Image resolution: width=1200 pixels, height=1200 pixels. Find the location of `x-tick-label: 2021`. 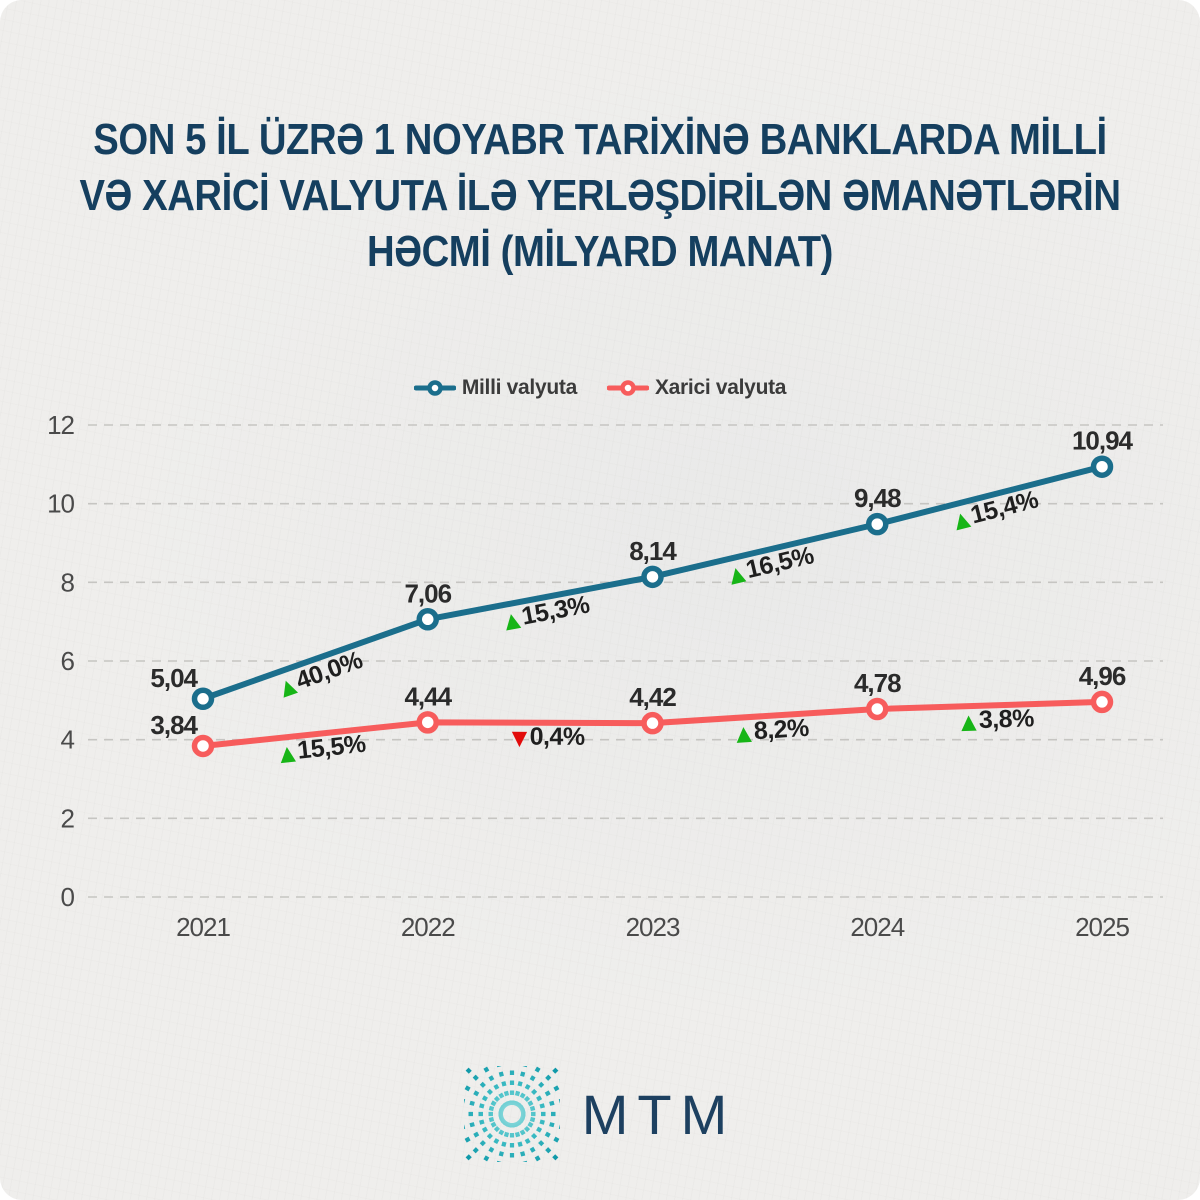

x-tick-label: 2021 is located at coordinates (203, 927).